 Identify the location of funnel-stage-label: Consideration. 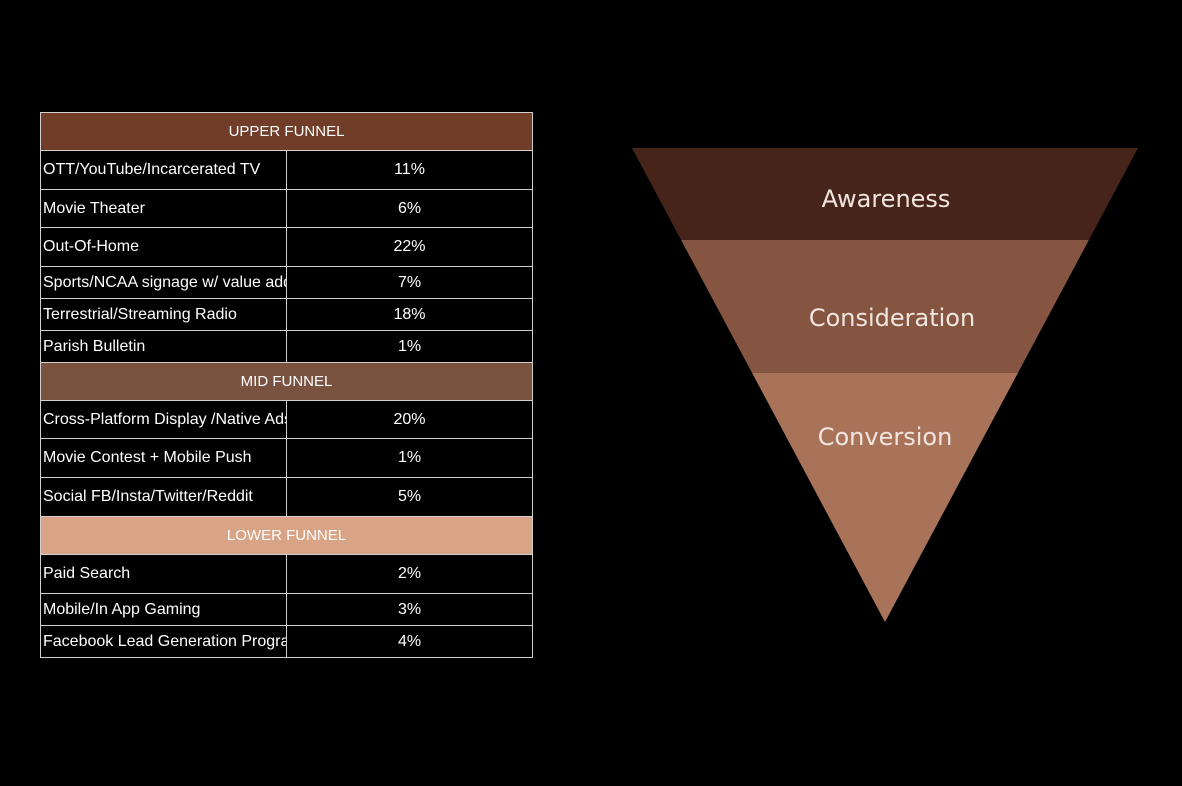
(892, 318).